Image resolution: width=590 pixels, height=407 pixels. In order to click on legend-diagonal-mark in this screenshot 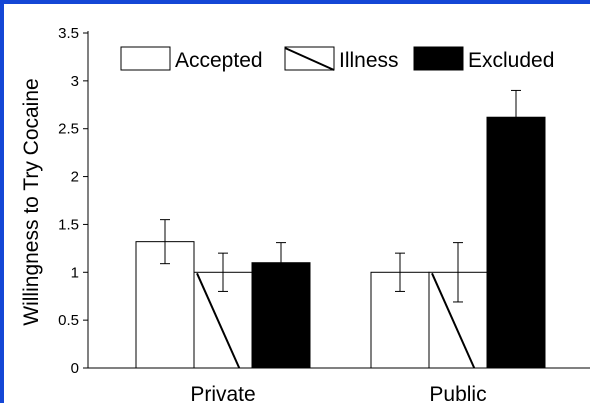, I will do `click(309, 59)`.